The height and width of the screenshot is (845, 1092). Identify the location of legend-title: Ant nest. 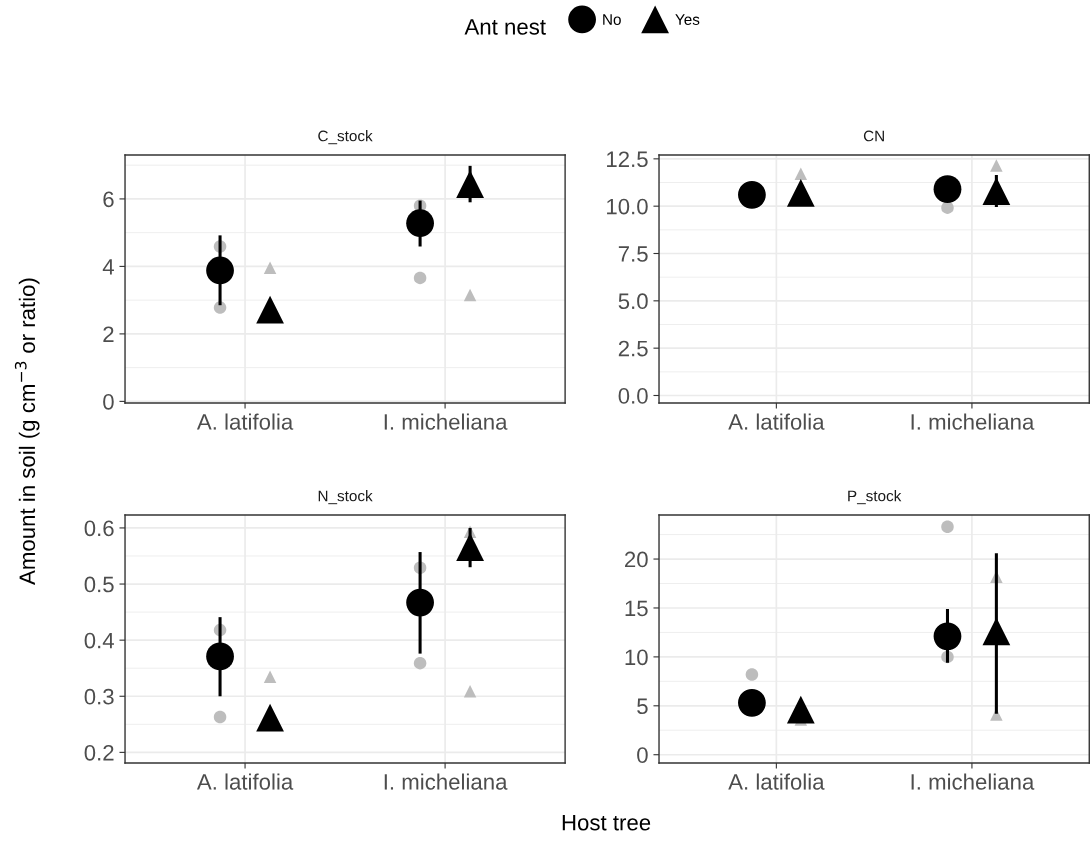
(505, 27).